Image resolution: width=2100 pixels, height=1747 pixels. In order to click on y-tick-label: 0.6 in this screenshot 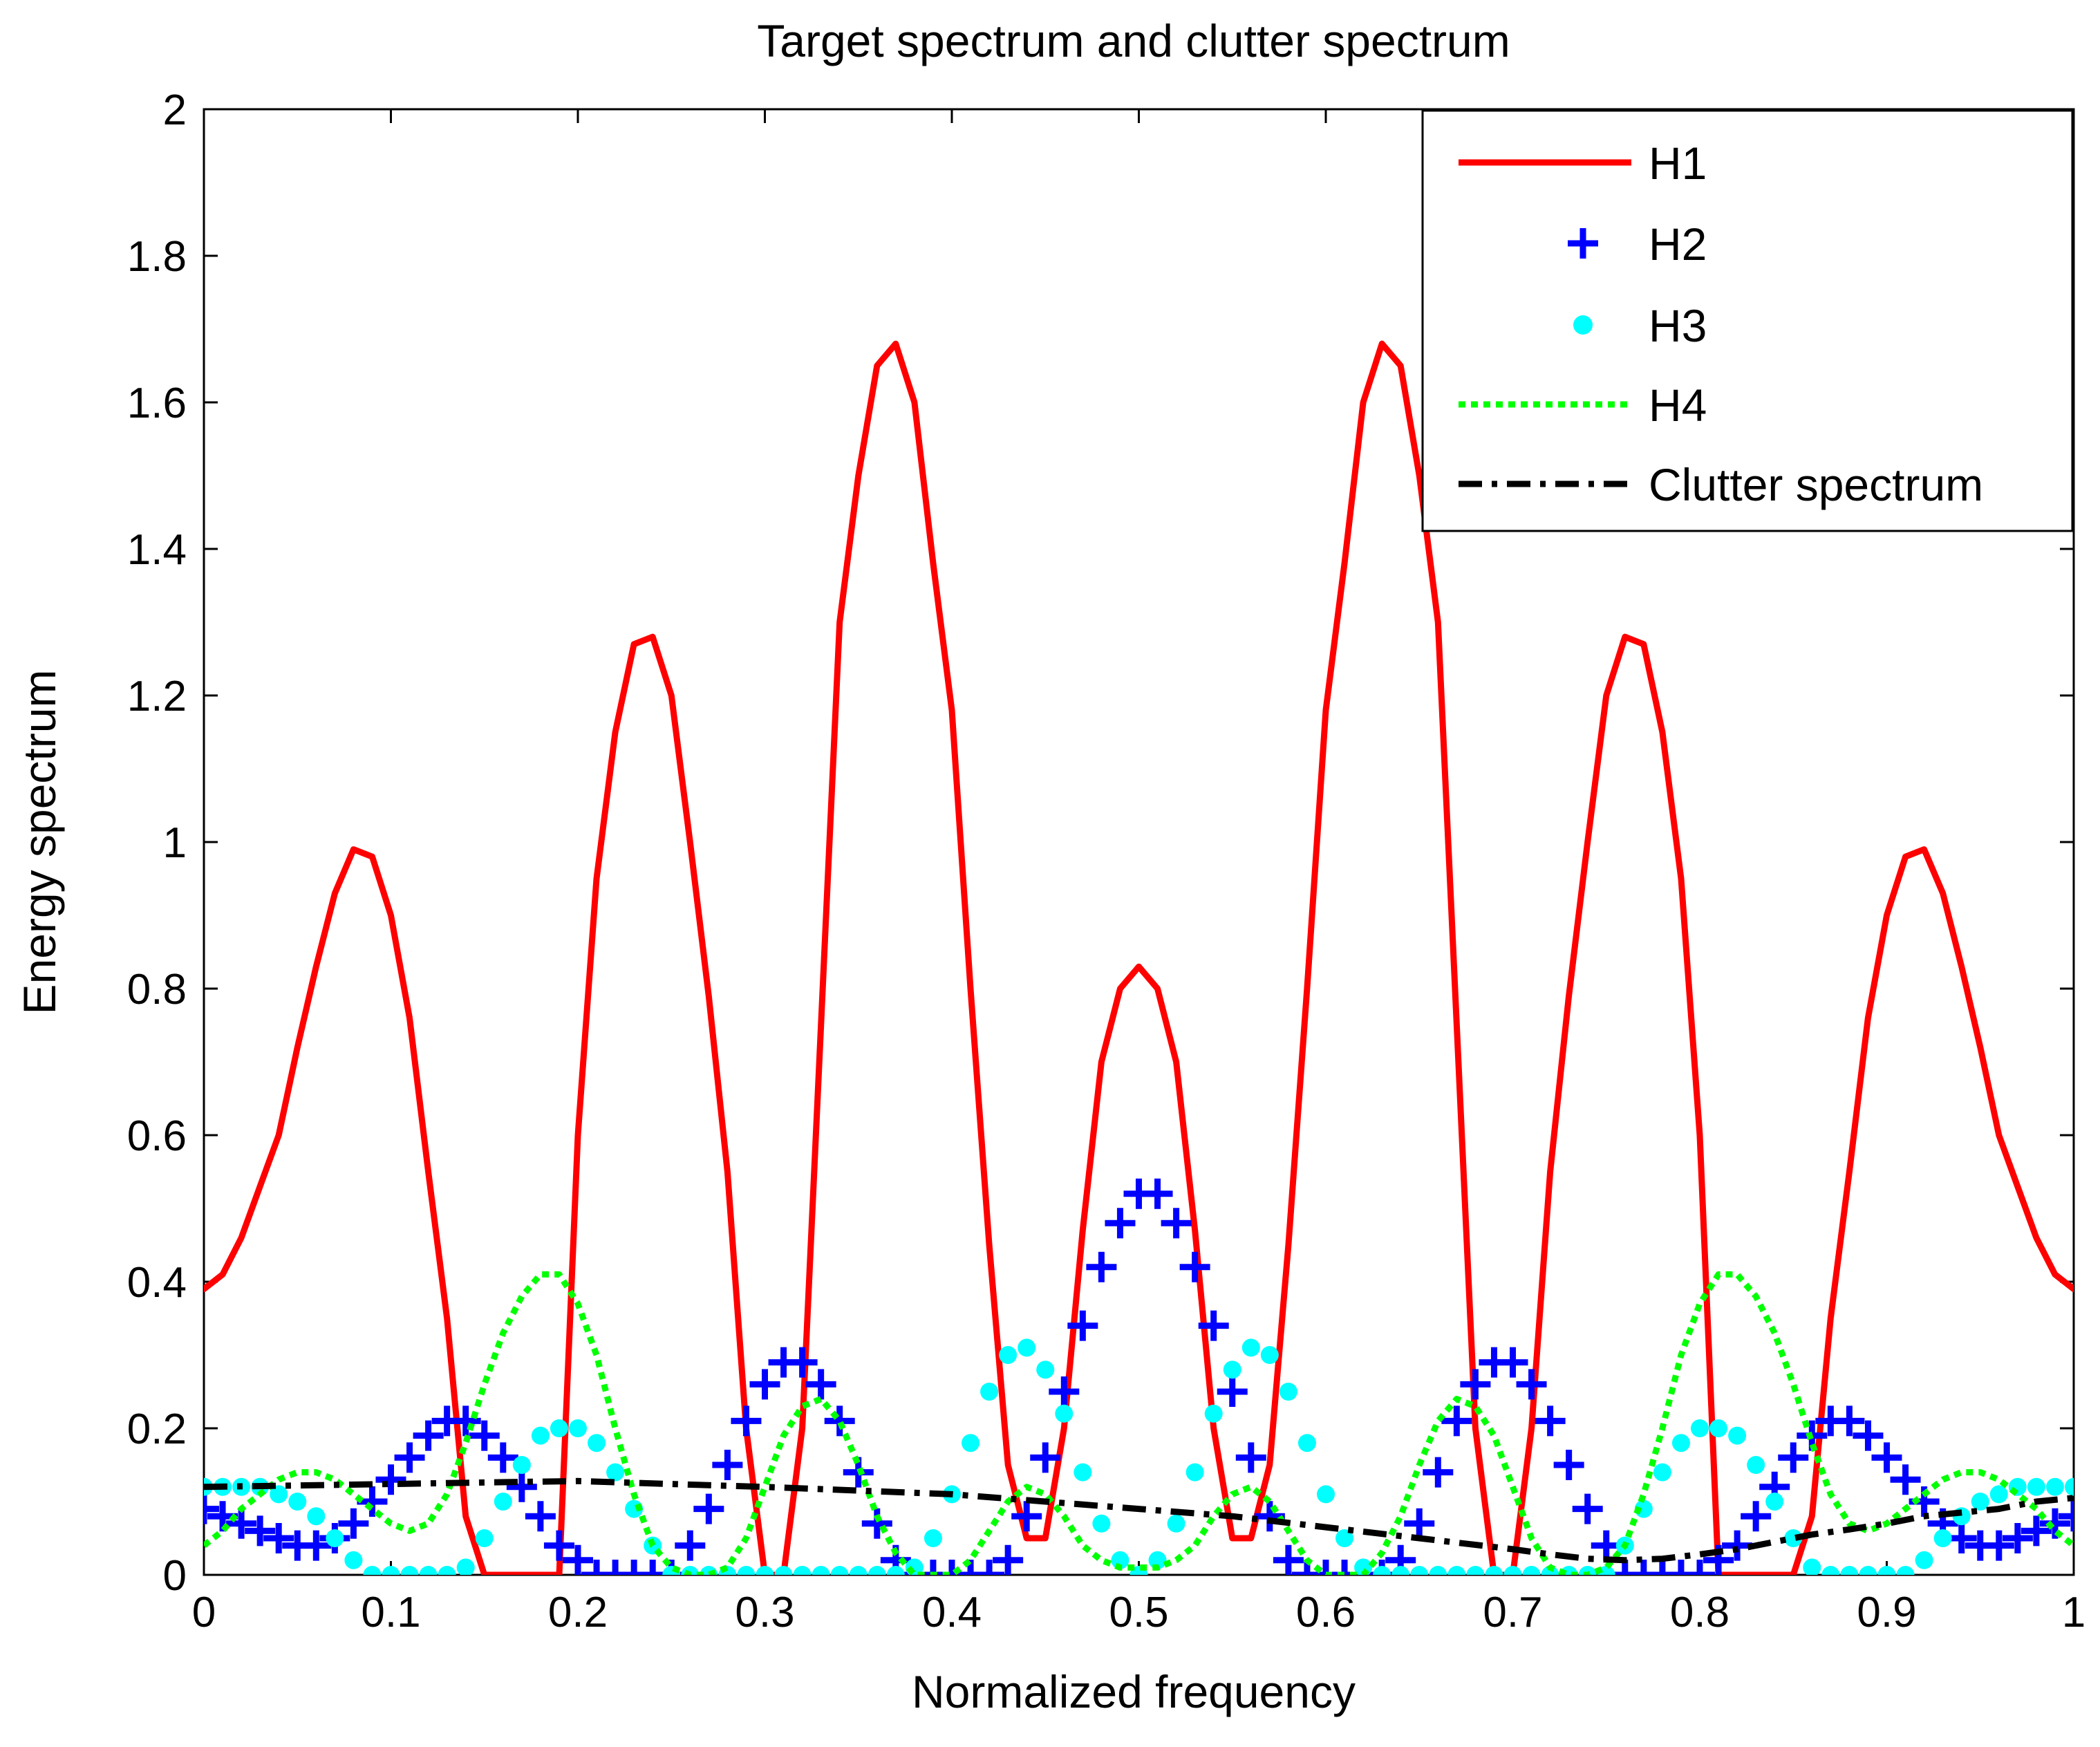, I will do `click(157, 1136)`.